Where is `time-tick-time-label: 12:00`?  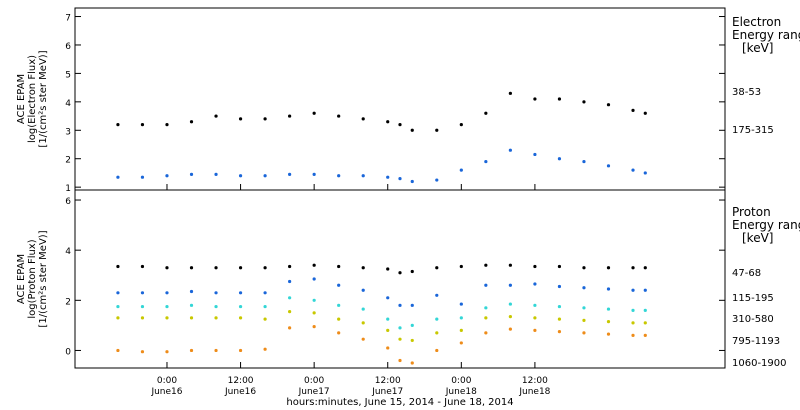 time-tick-time-label: 12:00 is located at coordinates (388, 381).